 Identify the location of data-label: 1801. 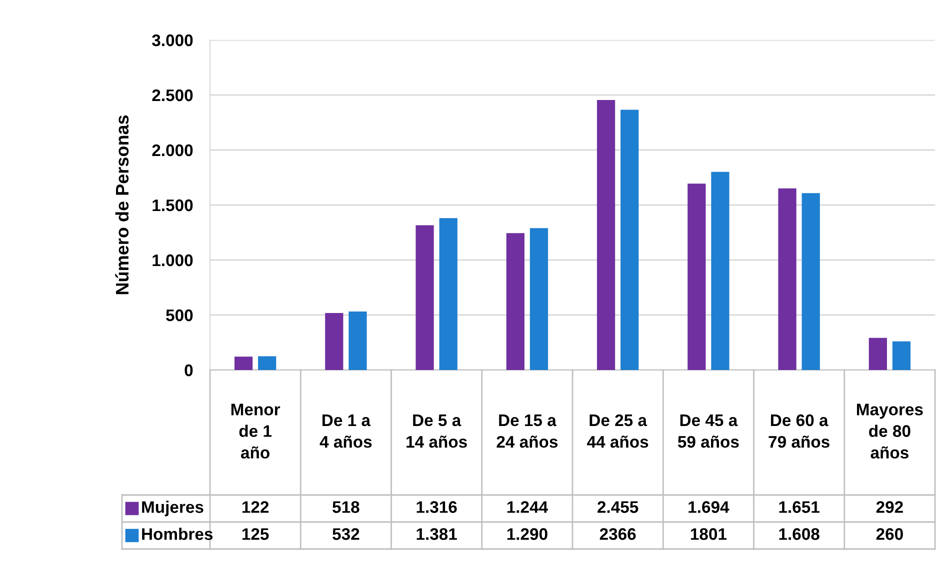
(708, 534).